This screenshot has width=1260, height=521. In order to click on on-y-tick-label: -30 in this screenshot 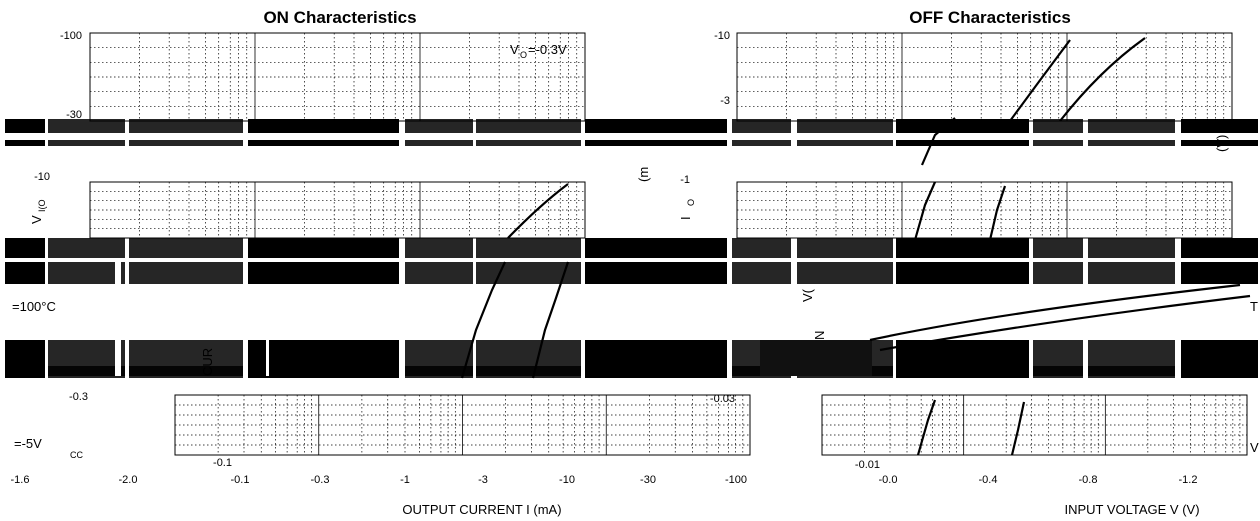, I will do `click(74, 115)`.